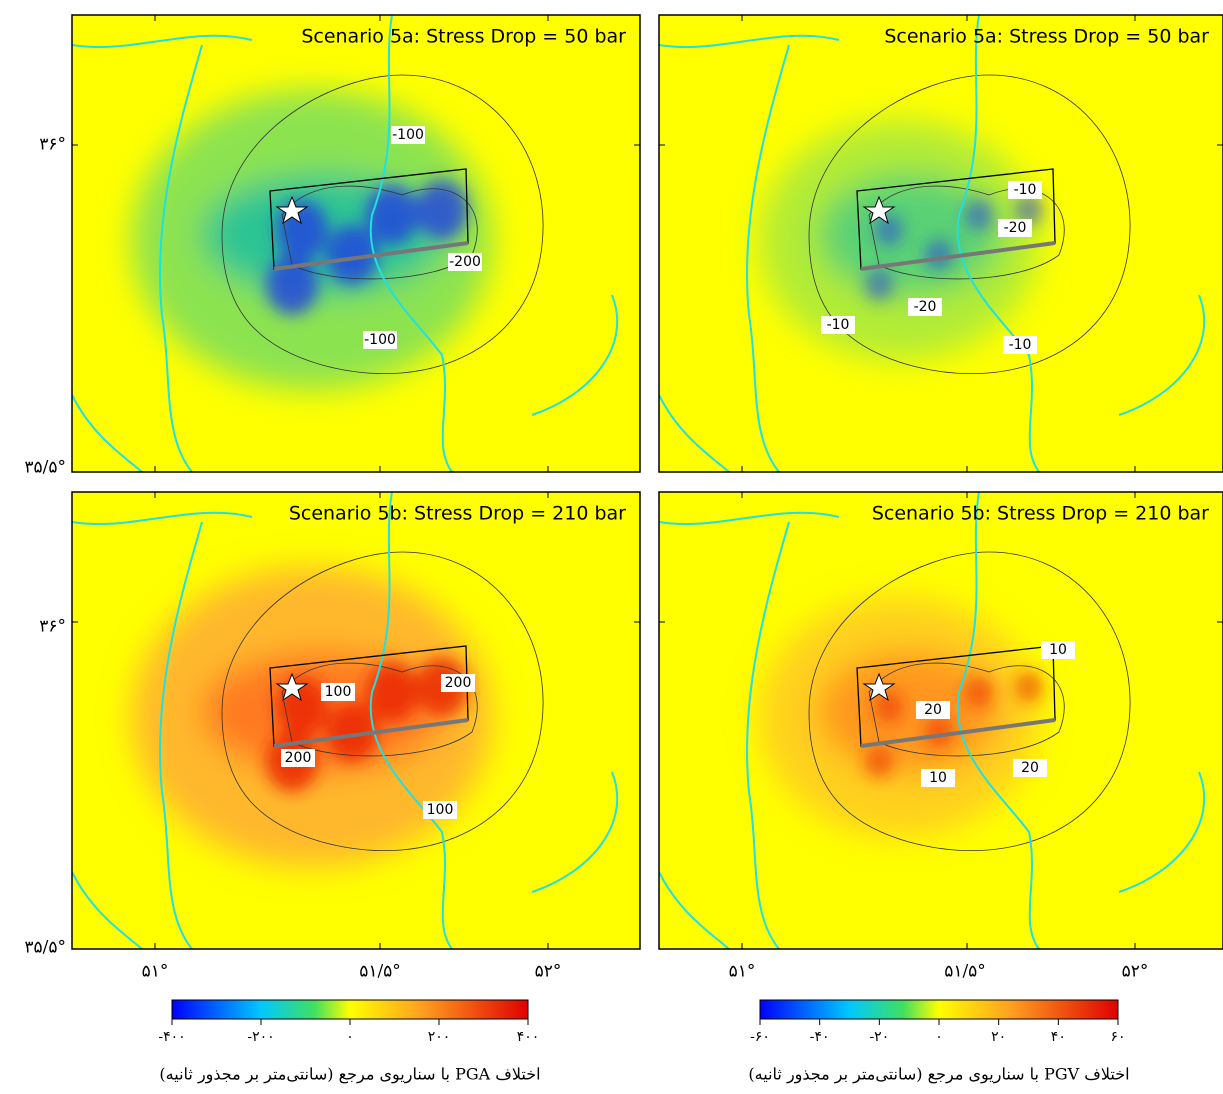 This screenshot has width=1223, height=1094. I want to click on colorbar-tick-label: -۲۰, so click(879, 1037).